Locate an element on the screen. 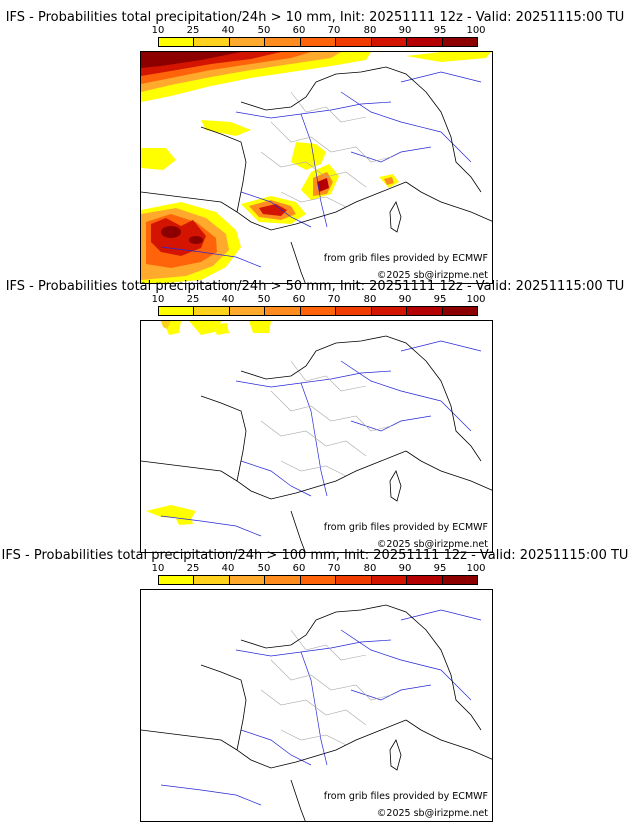  precip-field-north is located at coordinates (316, 77).